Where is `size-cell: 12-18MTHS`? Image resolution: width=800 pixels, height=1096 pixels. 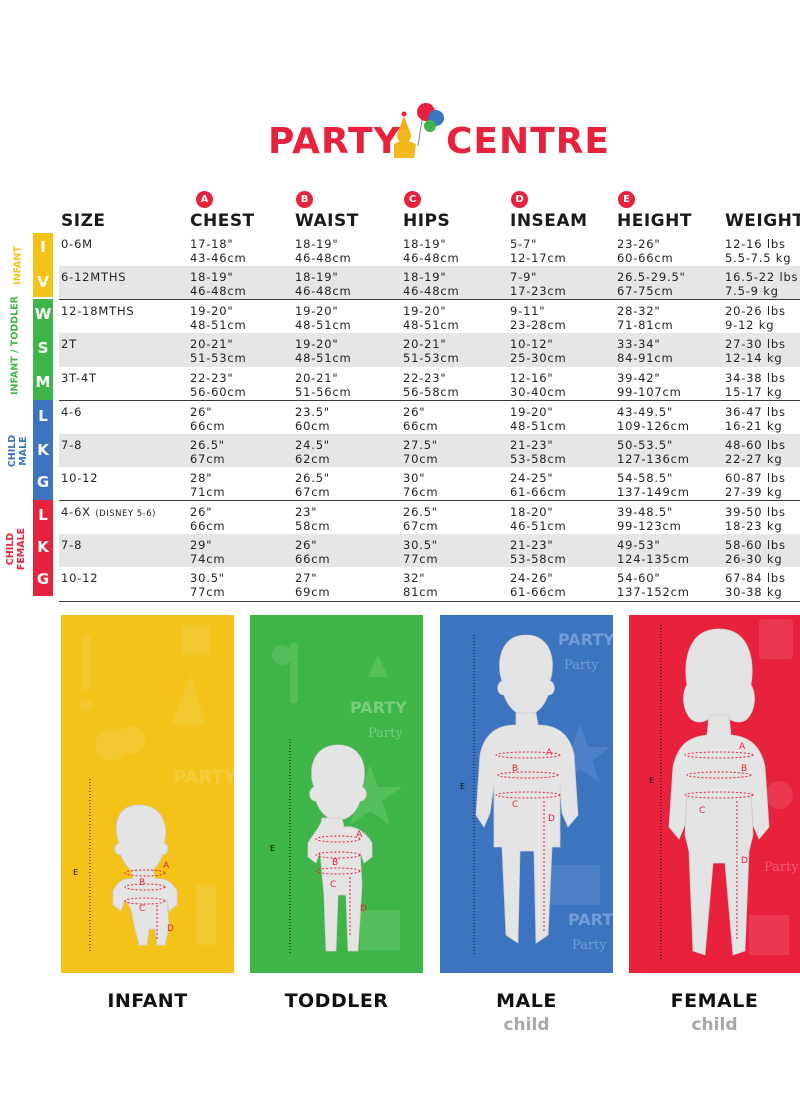 size-cell: 12-18MTHS is located at coordinates (98, 311).